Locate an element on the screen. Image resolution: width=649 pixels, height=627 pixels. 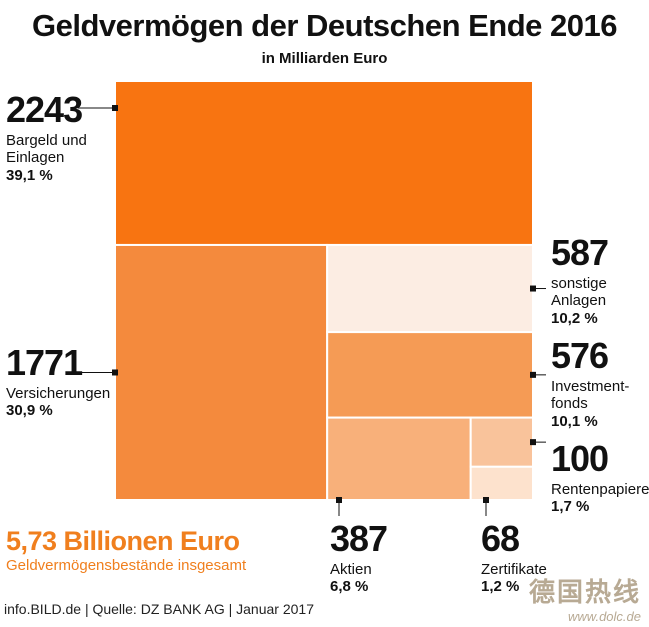
leader-dot-investmentfonds is located at coordinates (533, 374).